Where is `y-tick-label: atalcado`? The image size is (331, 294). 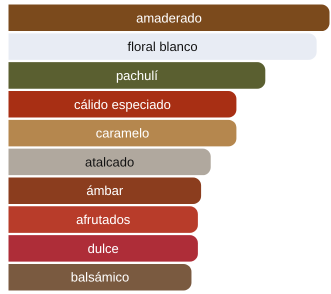 y-tick-label: atalcado is located at coordinates (109, 162).